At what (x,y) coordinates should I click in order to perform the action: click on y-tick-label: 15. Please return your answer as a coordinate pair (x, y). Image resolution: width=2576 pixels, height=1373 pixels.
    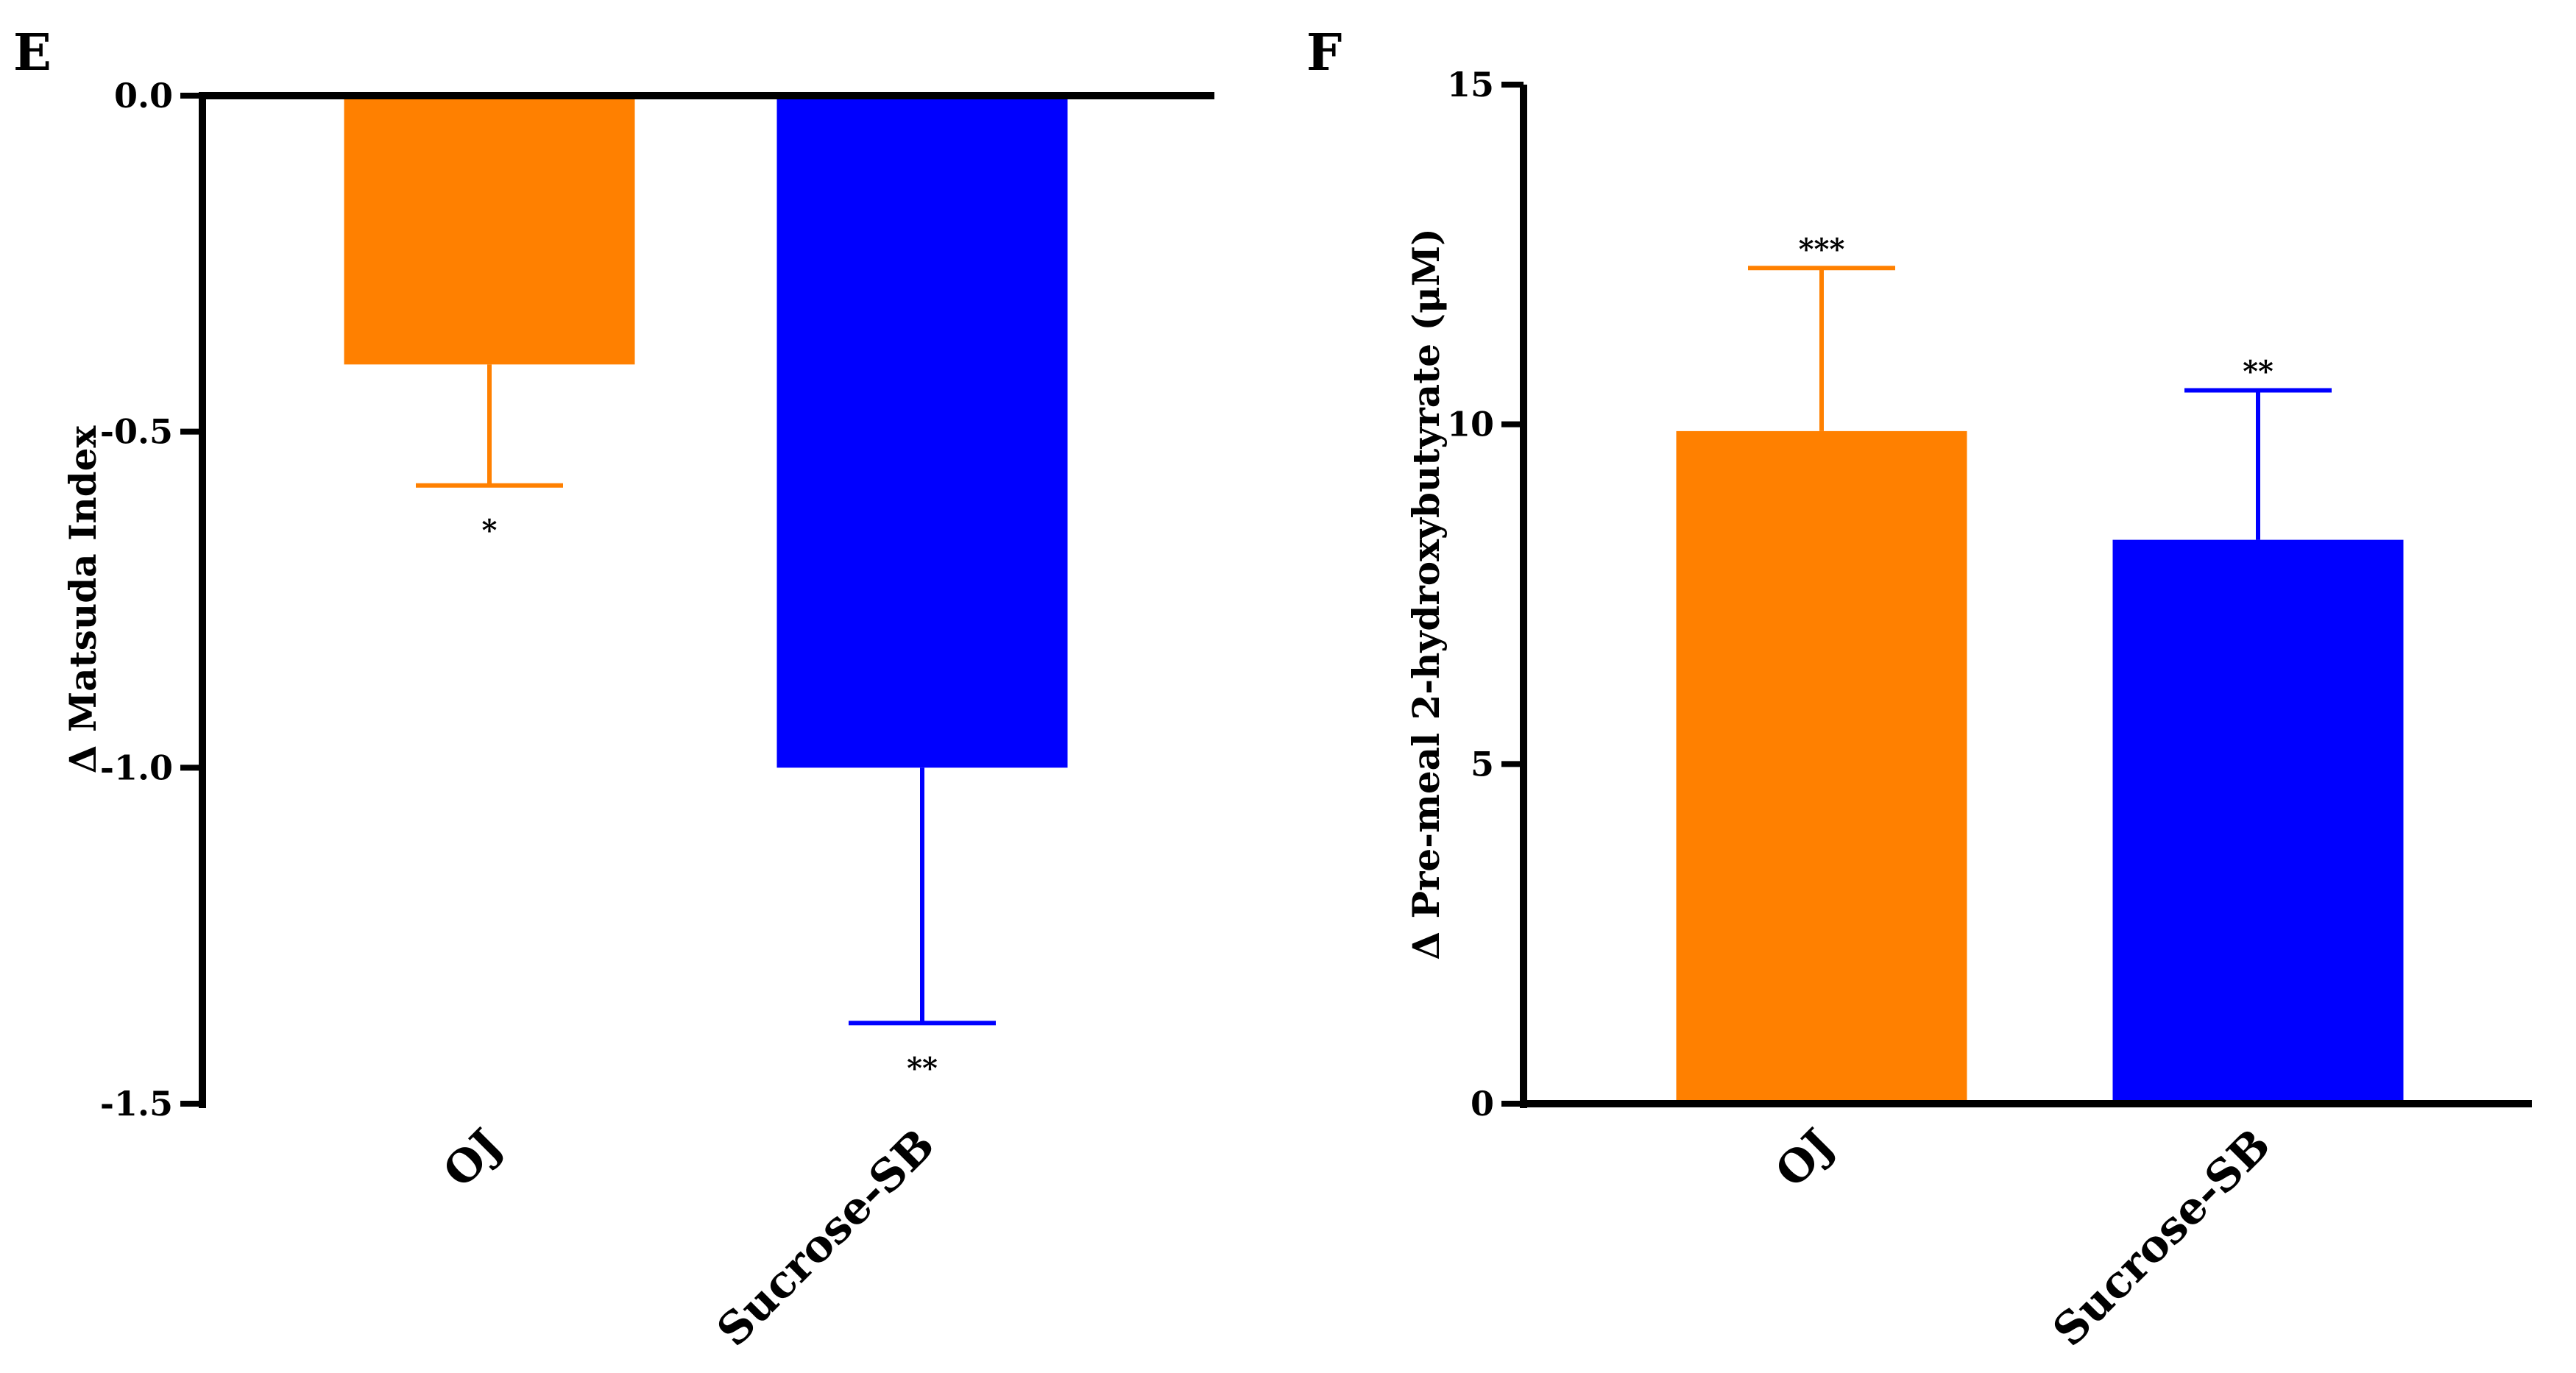
    Looking at the image, I should click on (1470, 84).